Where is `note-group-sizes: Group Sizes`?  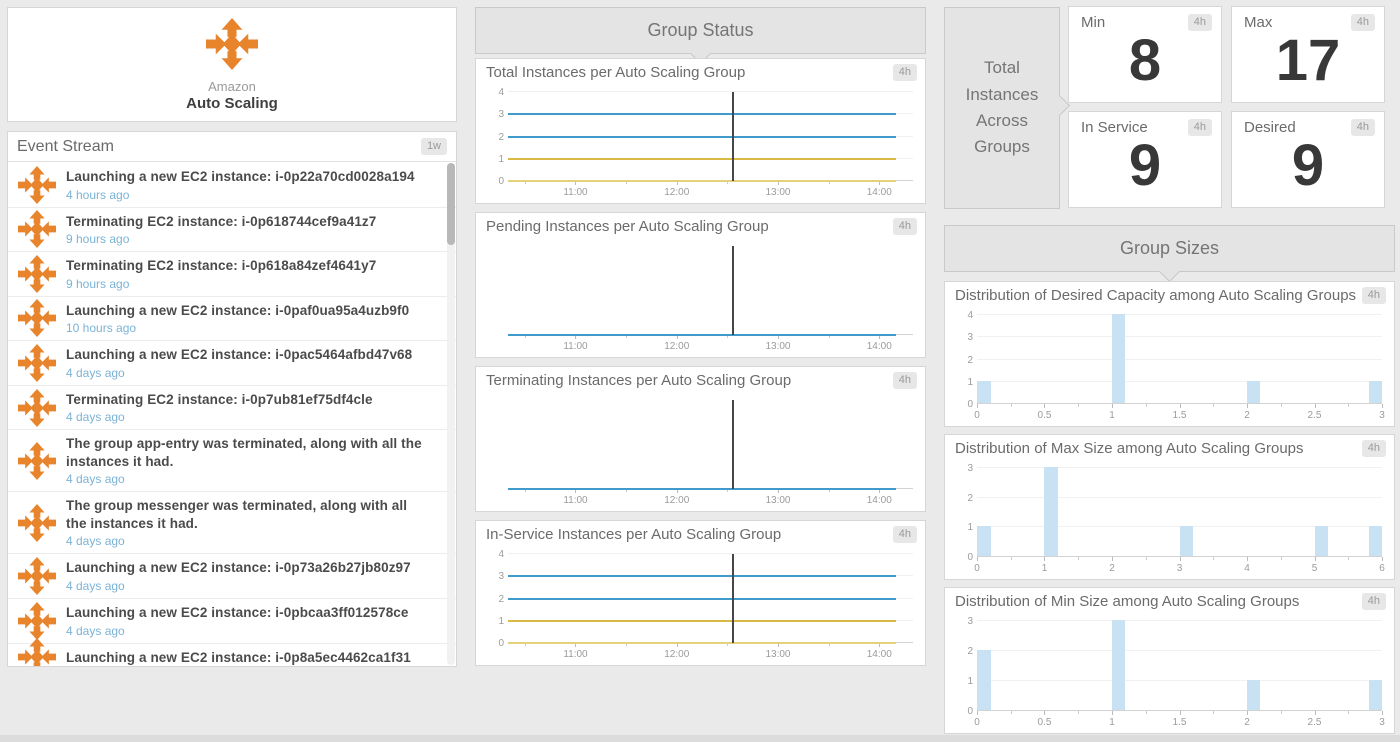
note-group-sizes: Group Sizes is located at coordinates (1169, 254).